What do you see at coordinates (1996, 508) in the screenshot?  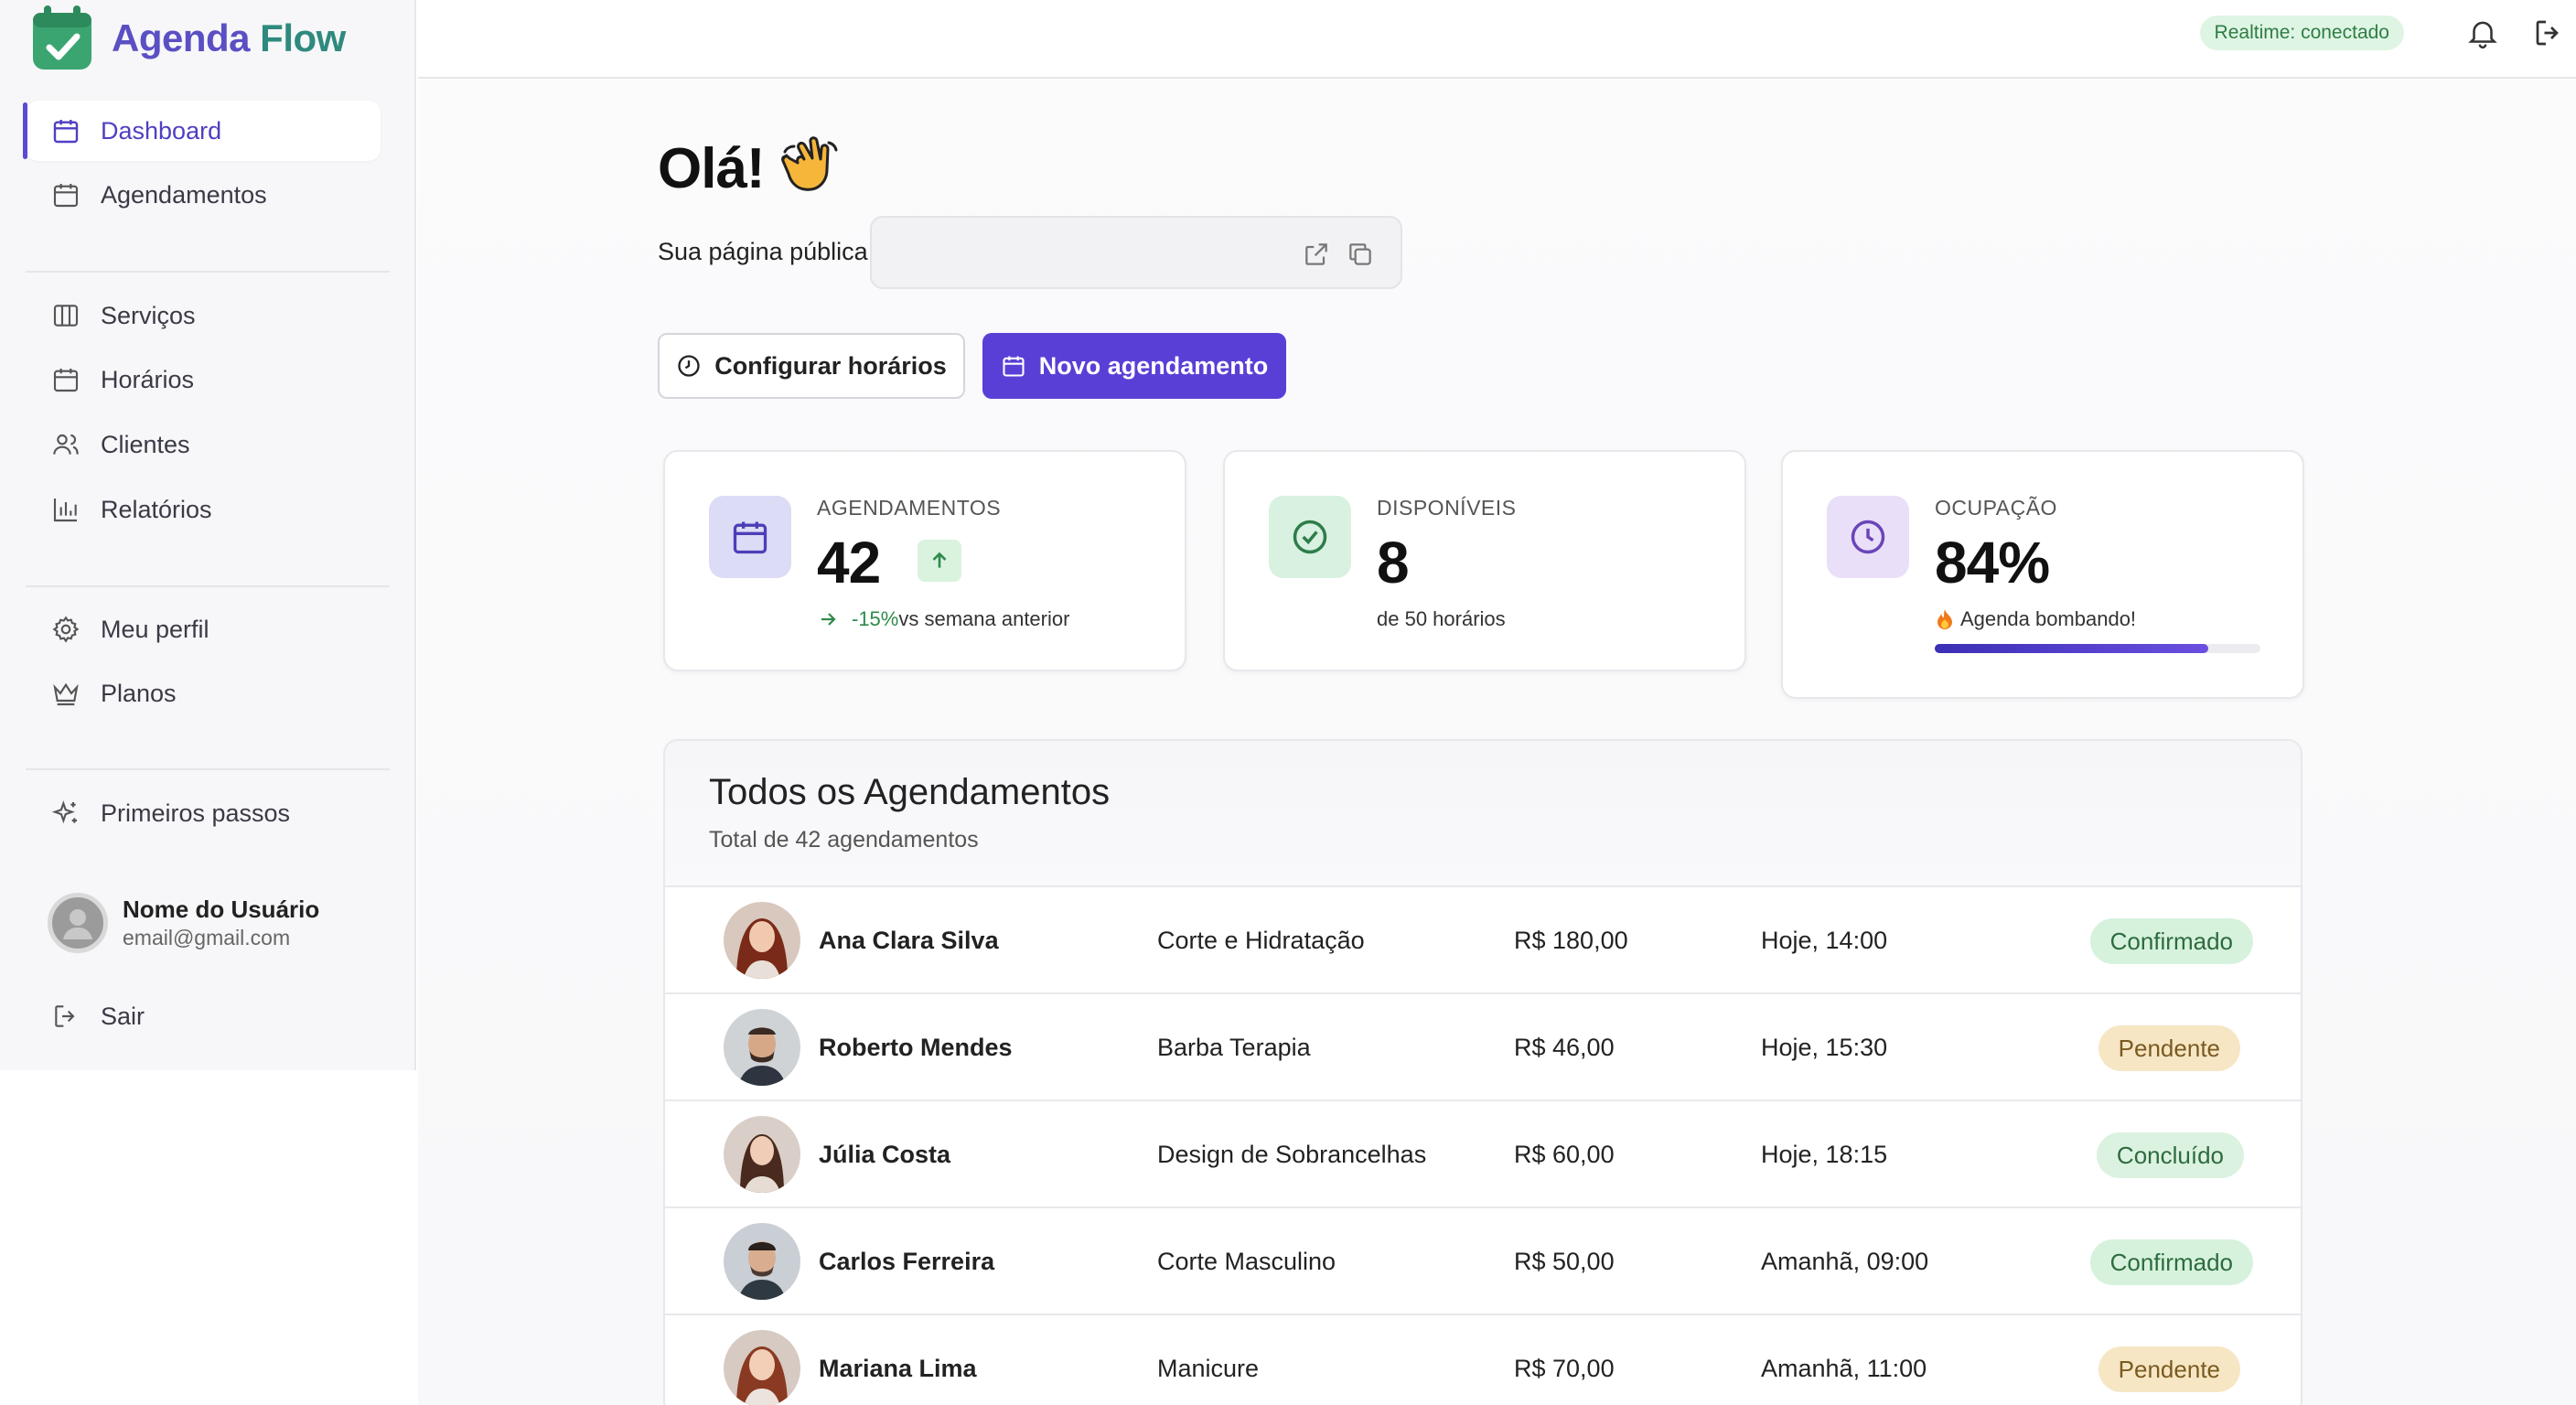 I see `stat-label: OCUPAÇÃO` at bounding box center [1996, 508].